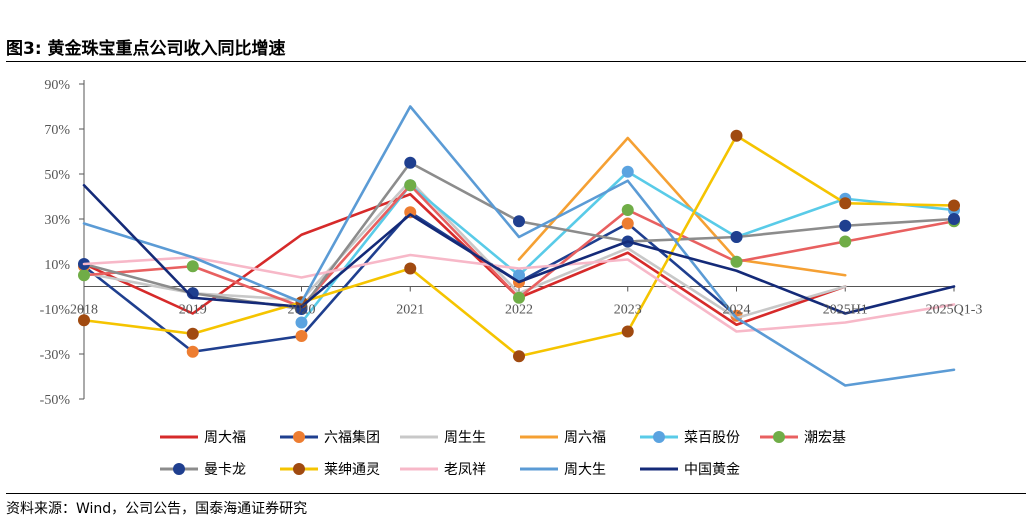  What do you see at coordinates (55, 310) in the screenshot?
I see `y-tick-label: -10%` at bounding box center [55, 310].